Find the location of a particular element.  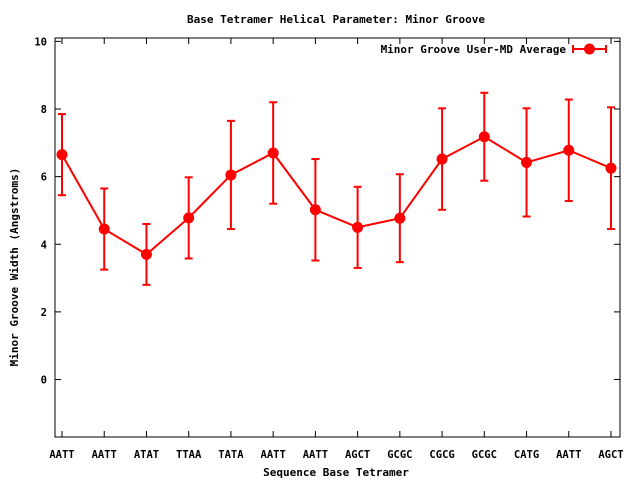

legend-marker is located at coordinates (589, 49).